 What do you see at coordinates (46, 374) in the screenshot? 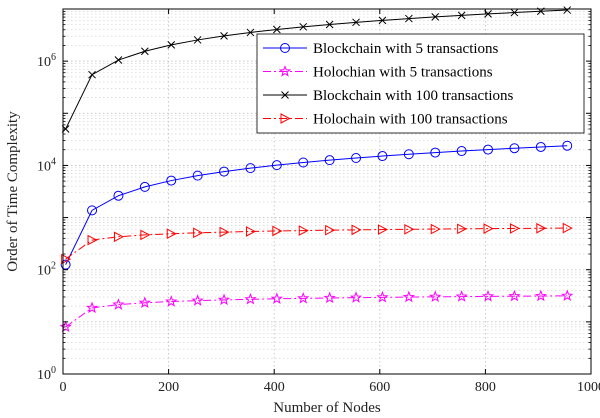
I see `y-tick-label: 10⁰` at bounding box center [46, 374].